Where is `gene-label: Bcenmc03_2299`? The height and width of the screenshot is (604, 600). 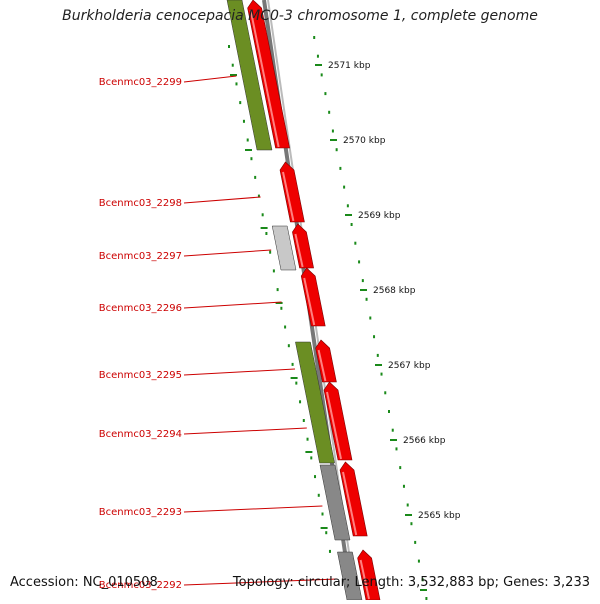 gene-label: Bcenmc03_2299 is located at coordinates (140, 82).